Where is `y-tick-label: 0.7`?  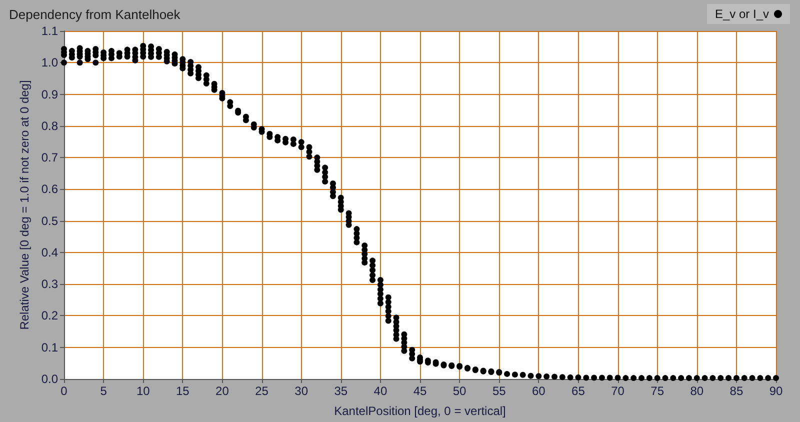 y-tick-label: 0.7 is located at coordinates (49, 157).